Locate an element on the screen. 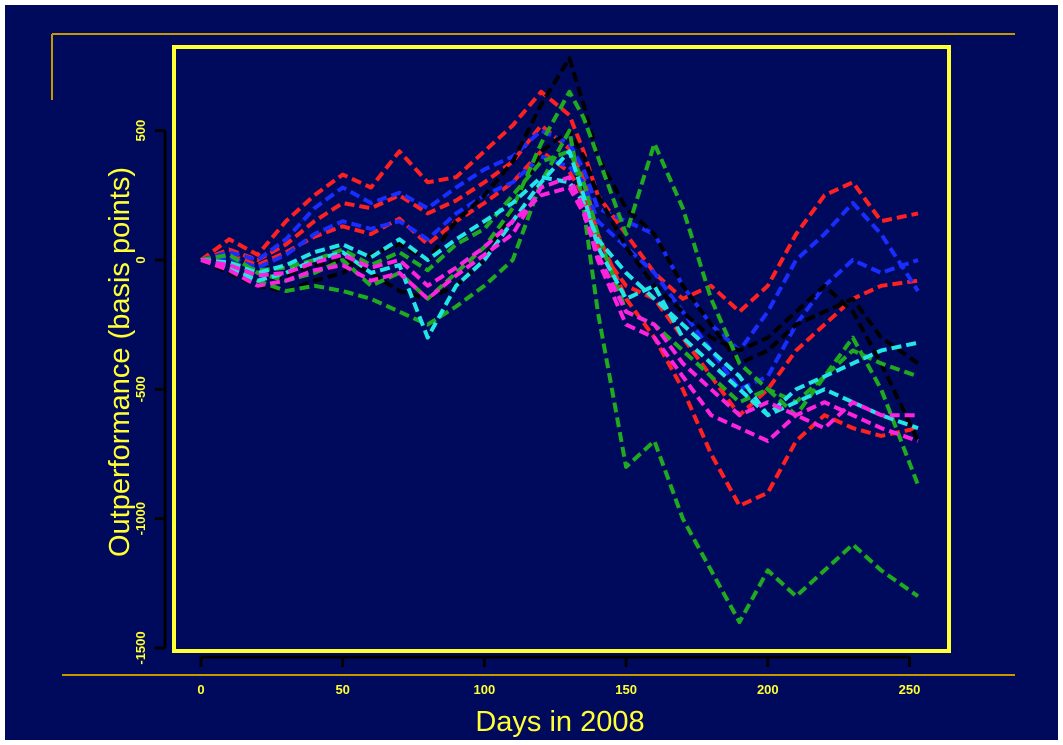 The width and height of the screenshot is (1063, 745). x-tick-label: 0 is located at coordinates (200, 689).